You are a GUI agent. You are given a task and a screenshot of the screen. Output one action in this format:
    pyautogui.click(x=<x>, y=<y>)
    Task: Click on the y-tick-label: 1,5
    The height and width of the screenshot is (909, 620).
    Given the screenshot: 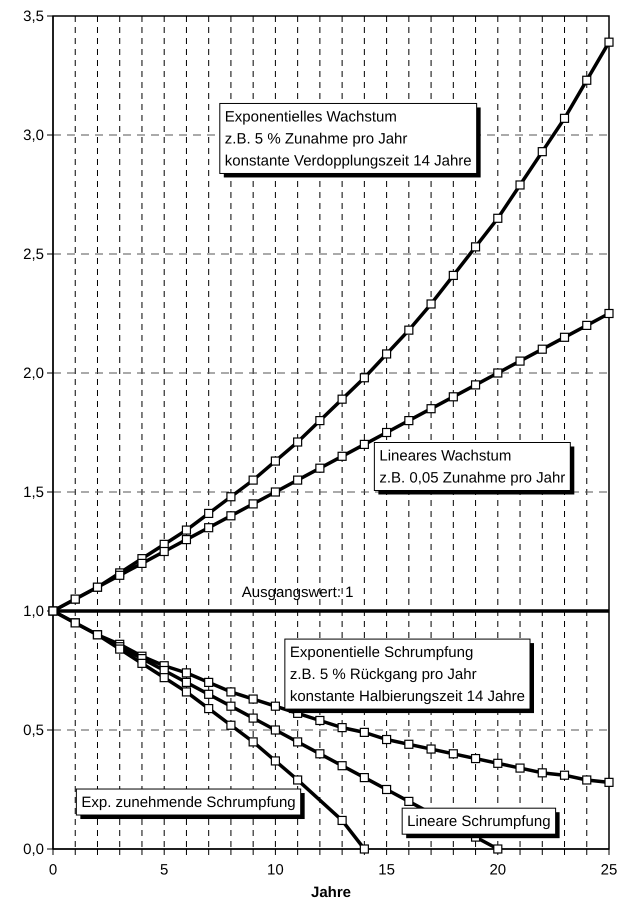 What is the action you would take?
    pyautogui.click(x=33, y=492)
    